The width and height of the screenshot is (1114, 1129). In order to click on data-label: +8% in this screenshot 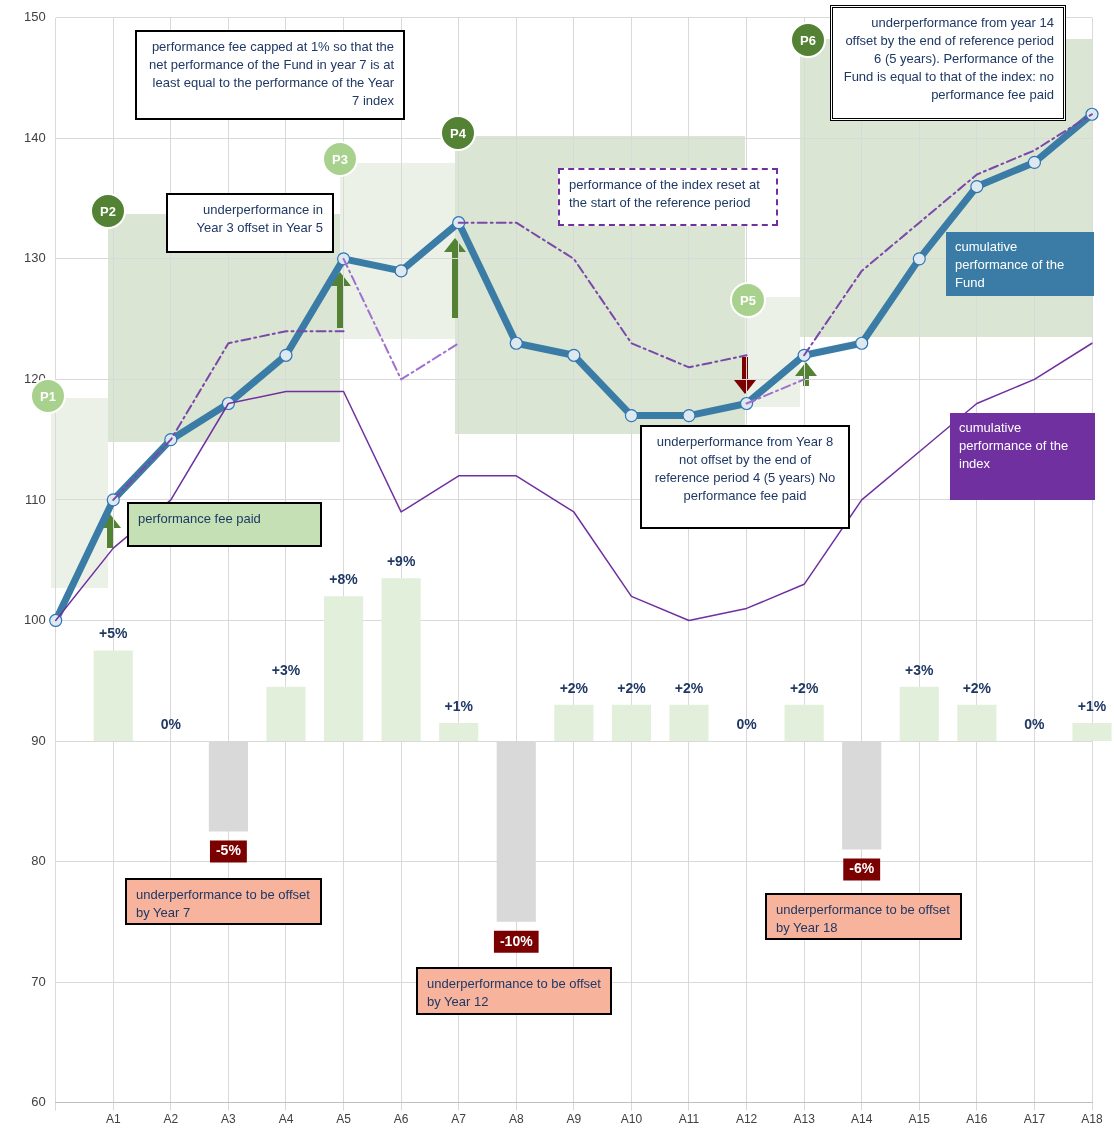, I will do `click(344, 579)`.